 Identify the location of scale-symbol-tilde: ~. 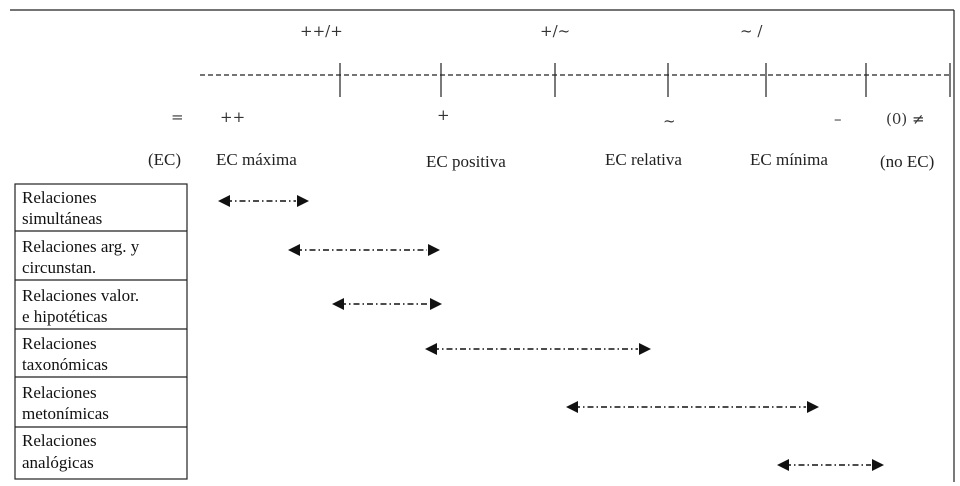
(669, 121).